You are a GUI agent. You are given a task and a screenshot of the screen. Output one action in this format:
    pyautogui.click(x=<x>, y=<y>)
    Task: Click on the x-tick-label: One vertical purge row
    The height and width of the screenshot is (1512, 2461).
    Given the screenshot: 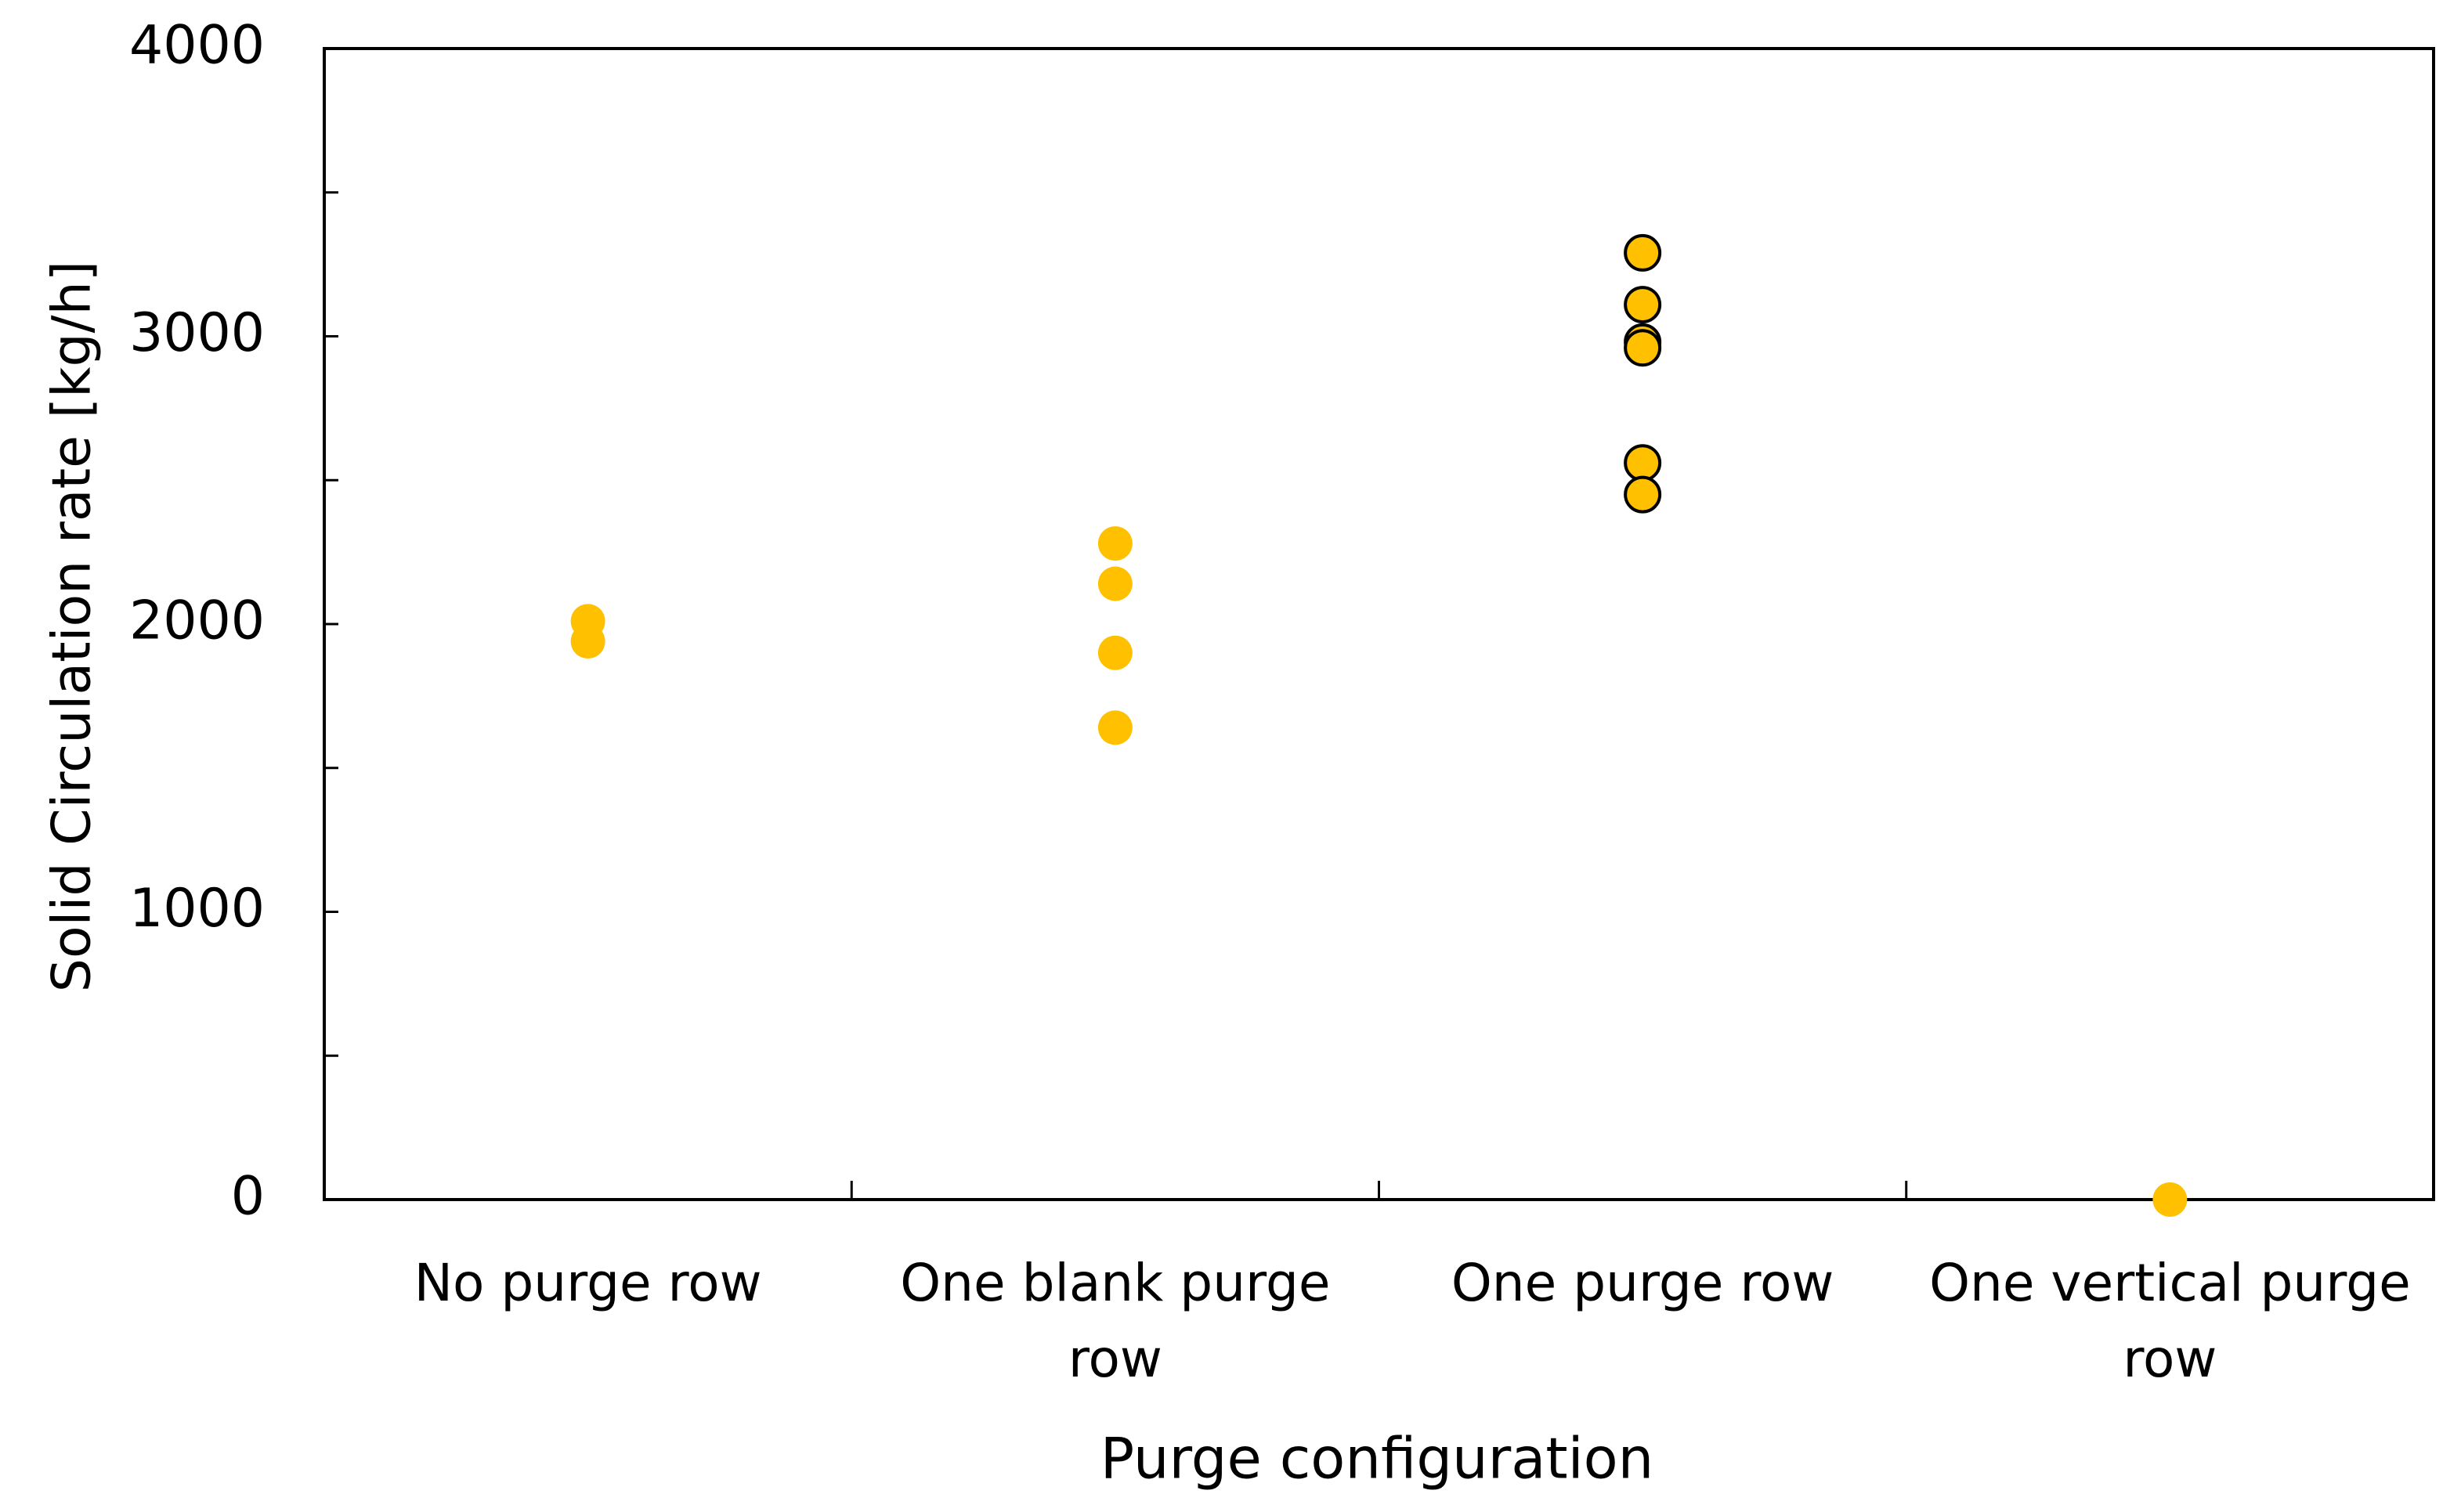 What is the action you would take?
    pyautogui.click(x=2170, y=1321)
    